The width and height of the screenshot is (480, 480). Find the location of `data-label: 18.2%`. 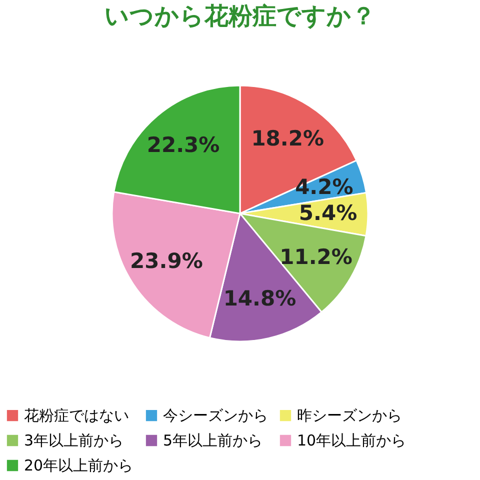

data-label: 18.2% is located at coordinates (287, 138).